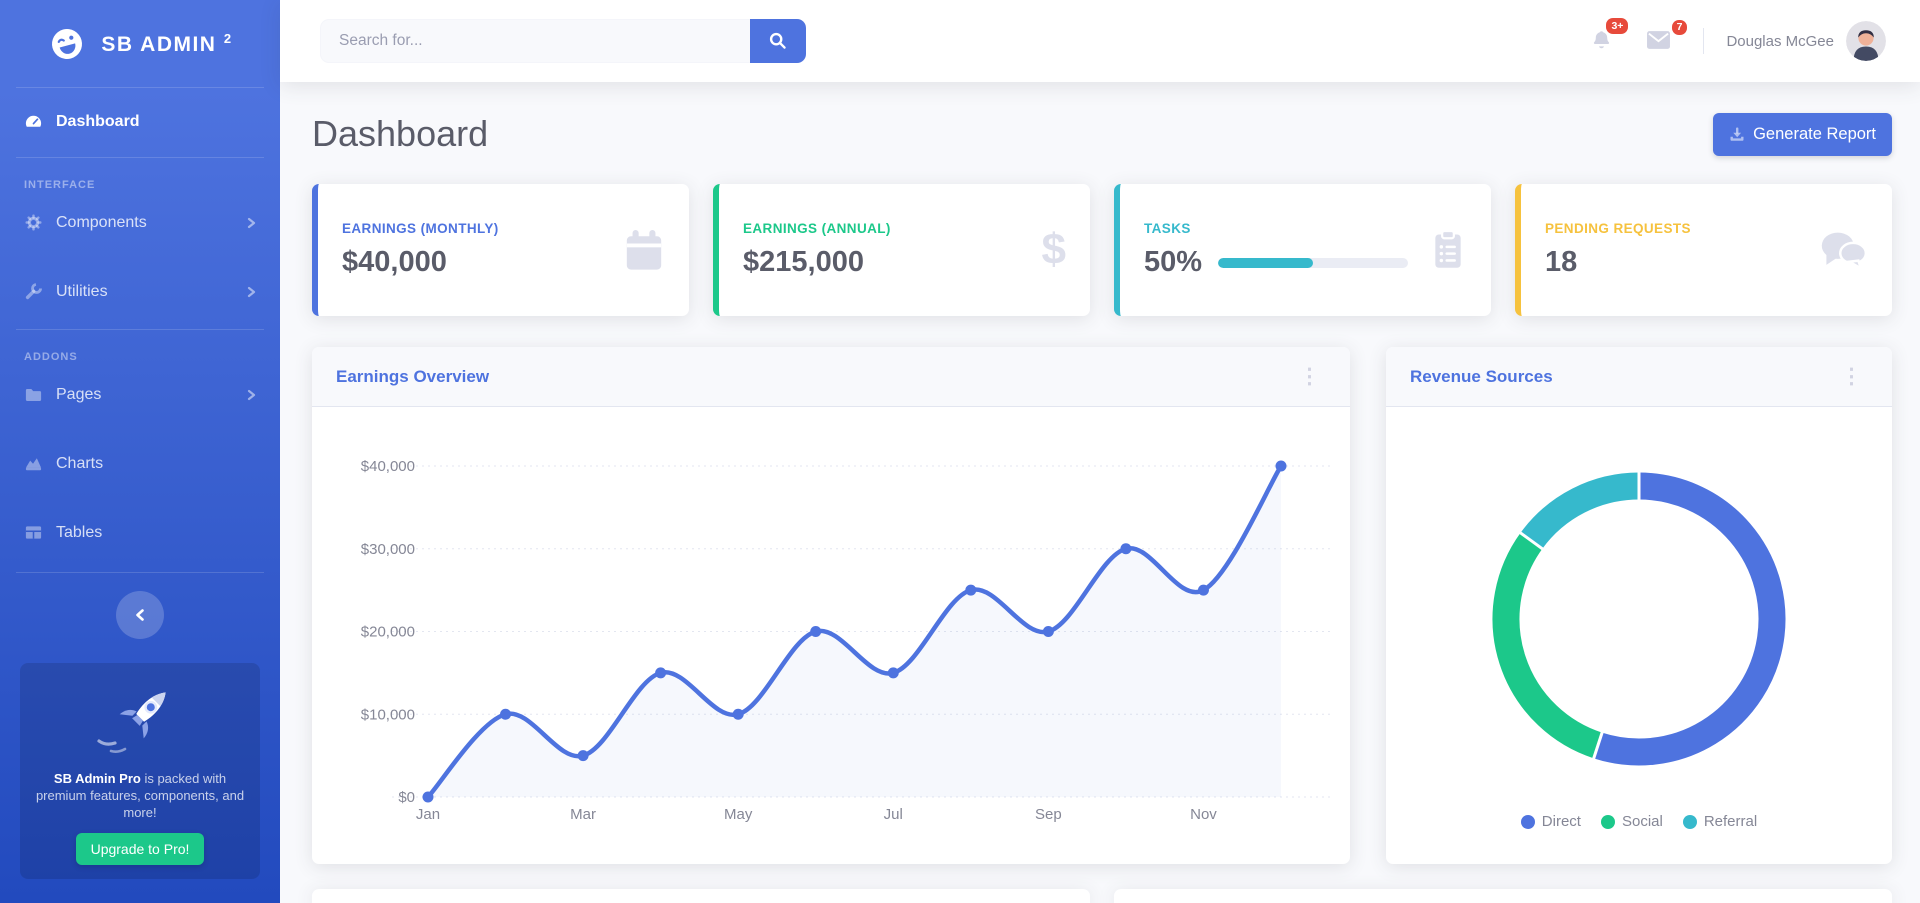 This screenshot has height=903, width=1920. What do you see at coordinates (428, 814) in the screenshot?
I see `svg-text: Jan` at bounding box center [428, 814].